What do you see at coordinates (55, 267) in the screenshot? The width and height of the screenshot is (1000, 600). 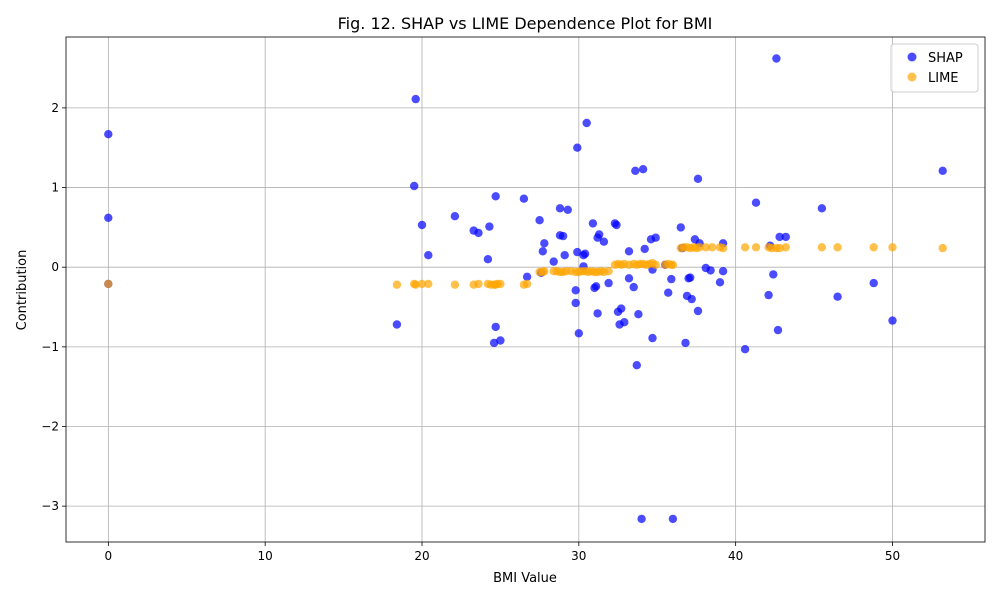 I see `y-tick-label: 0` at bounding box center [55, 267].